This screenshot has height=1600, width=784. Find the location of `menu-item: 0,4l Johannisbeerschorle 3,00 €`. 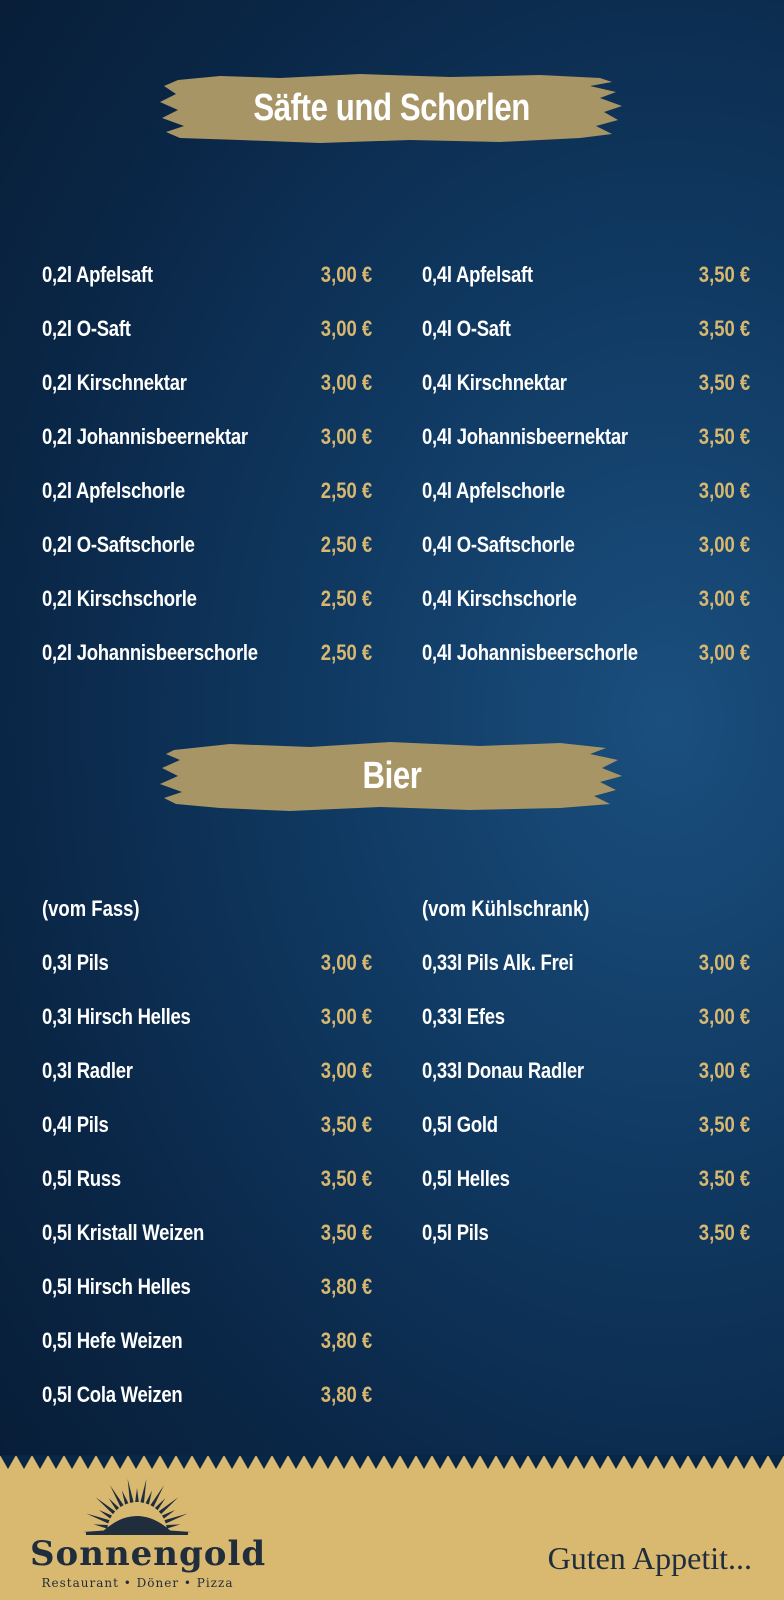

menu-item: 0,4l Johannisbeerschorle 3,00 € is located at coordinates (586, 653).